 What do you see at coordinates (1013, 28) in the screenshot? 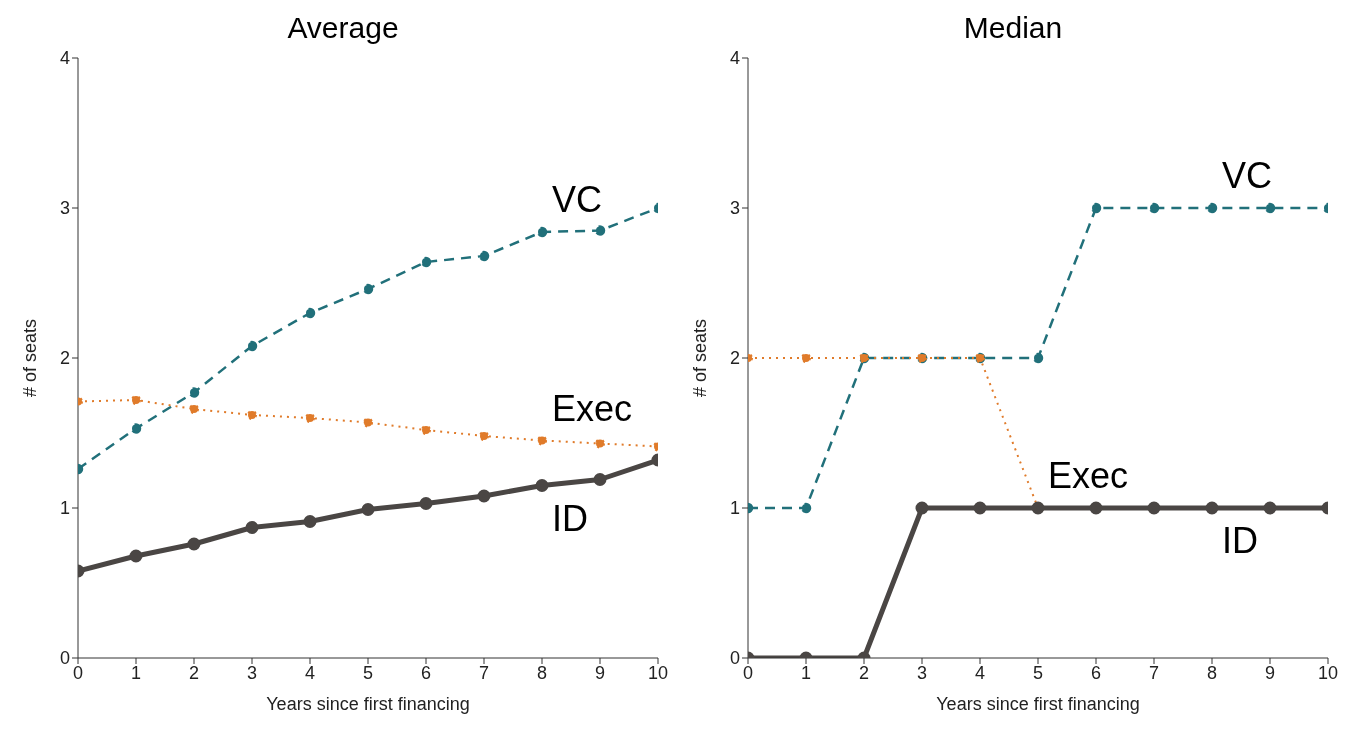
I see `chart-title: Median` at bounding box center [1013, 28].